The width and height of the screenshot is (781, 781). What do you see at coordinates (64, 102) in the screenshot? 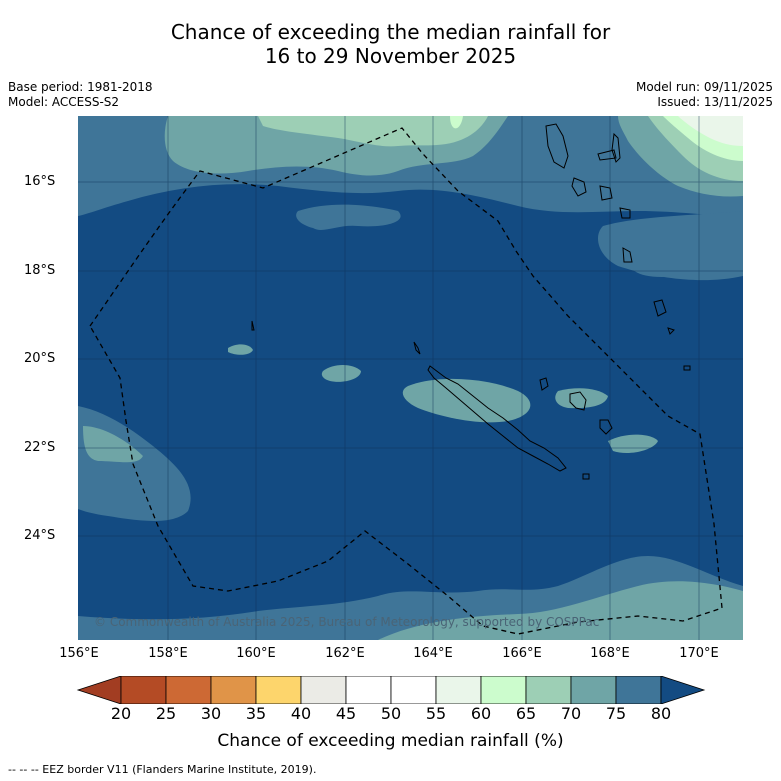
I see `model-name: Model: ACCESS-S2` at bounding box center [64, 102].